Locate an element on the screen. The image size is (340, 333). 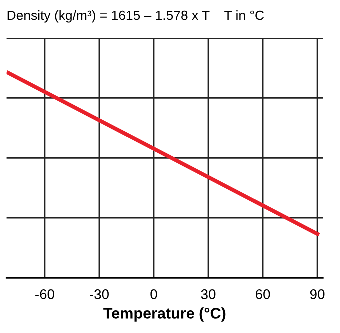
chart-title: Density (kg/m³) = 1615 – 1.578 x T T in °C is located at coordinates (136, 16).